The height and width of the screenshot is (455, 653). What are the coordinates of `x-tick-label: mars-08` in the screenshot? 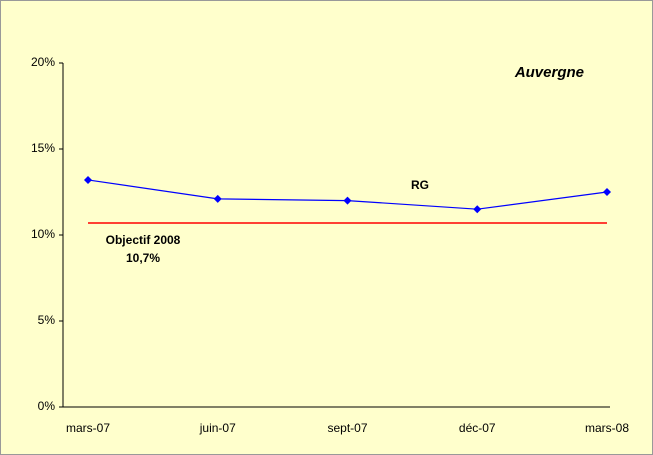 It's located at (607, 428).